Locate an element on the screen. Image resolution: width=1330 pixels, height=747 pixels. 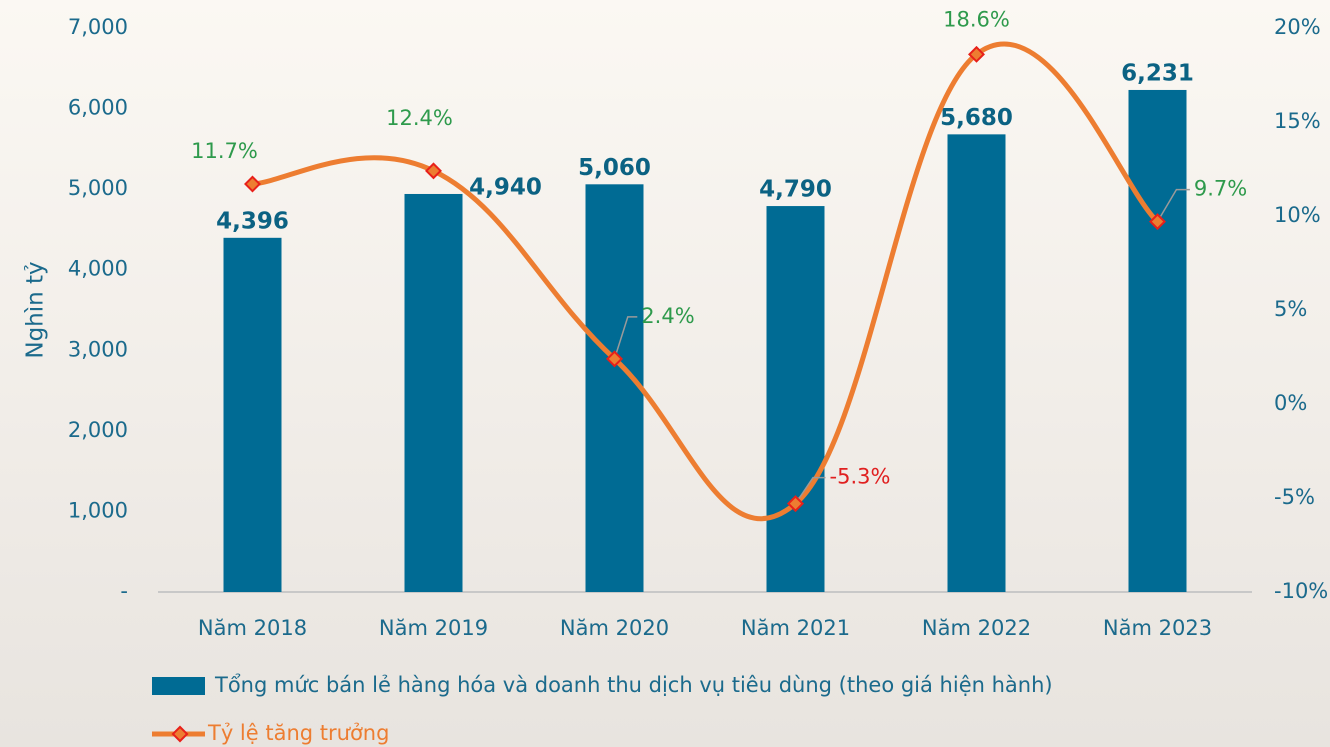
y-tick-label: 5,000 is located at coordinates (98, 188).